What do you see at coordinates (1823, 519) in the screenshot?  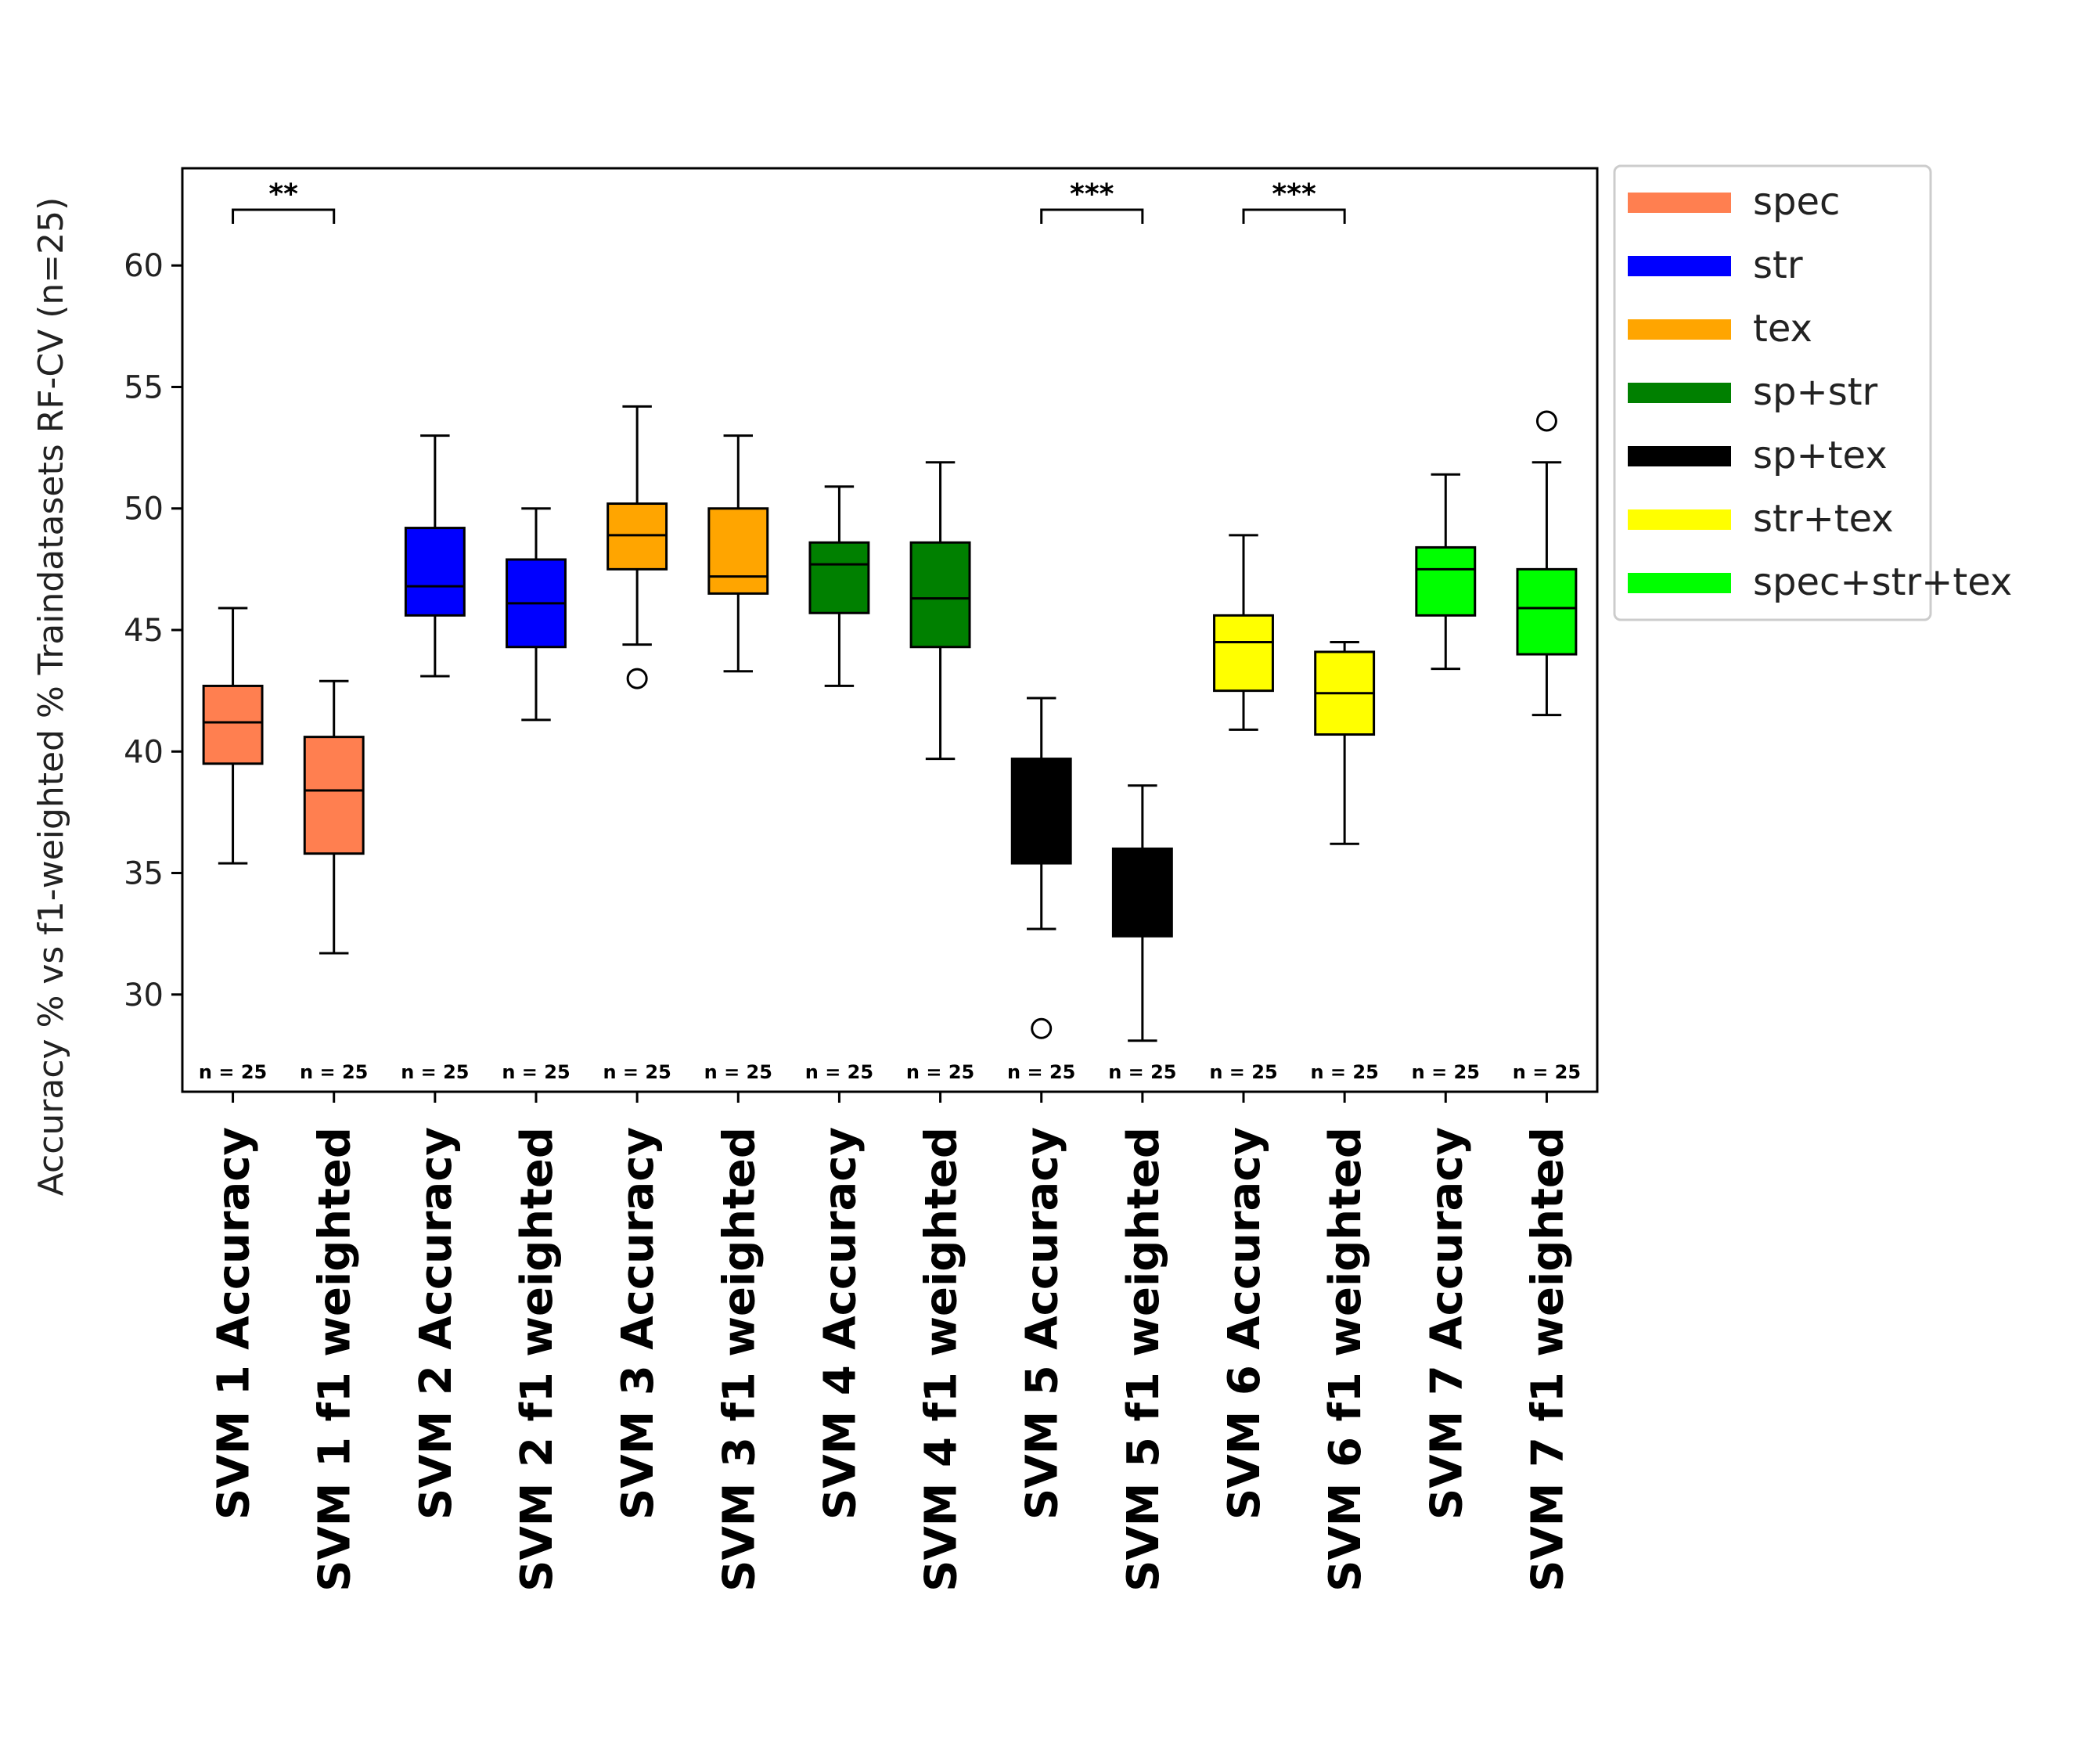 I see `legend-label: str+tex` at bounding box center [1823, 519].